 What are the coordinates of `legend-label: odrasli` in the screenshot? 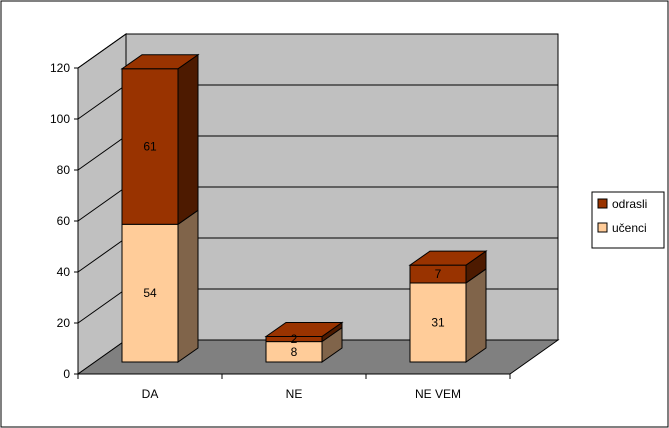 It's located at (629, 204).